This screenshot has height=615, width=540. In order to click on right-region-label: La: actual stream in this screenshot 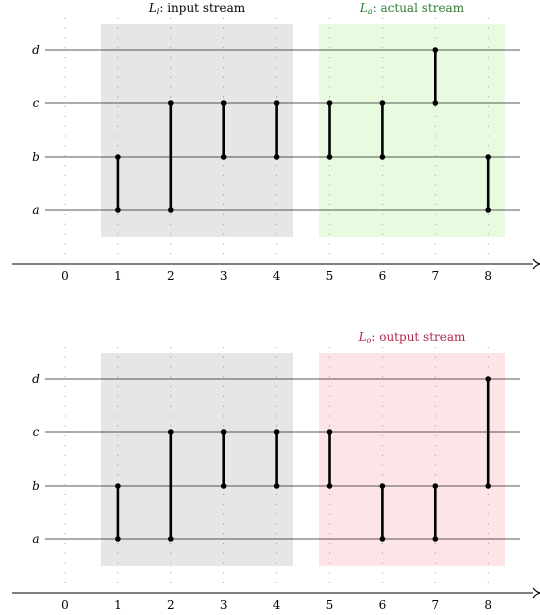, I will do `click(412, 8)`.